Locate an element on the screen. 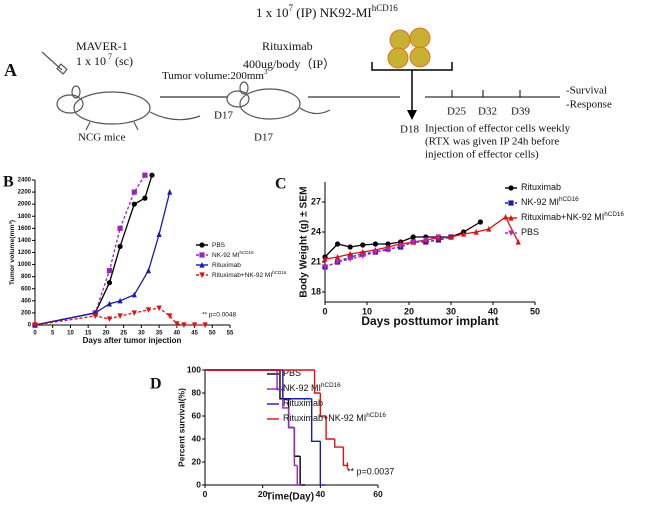  y-axis-label: Tumor volume(mm³) is located at coordinates (12, 252).